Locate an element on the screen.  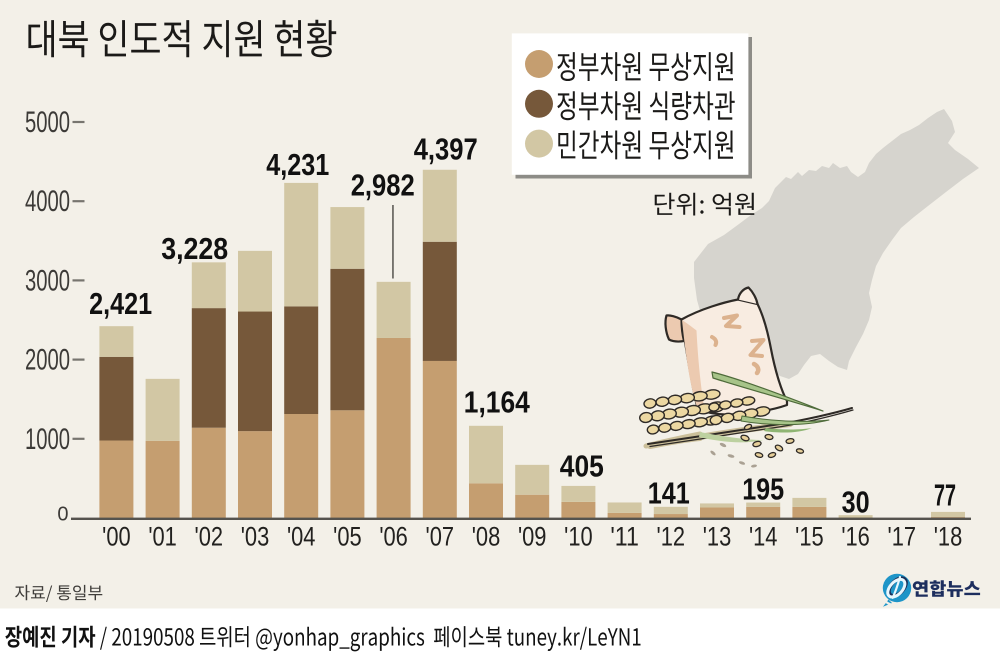
svg-text: 141 is located at coordinates (669, 493).